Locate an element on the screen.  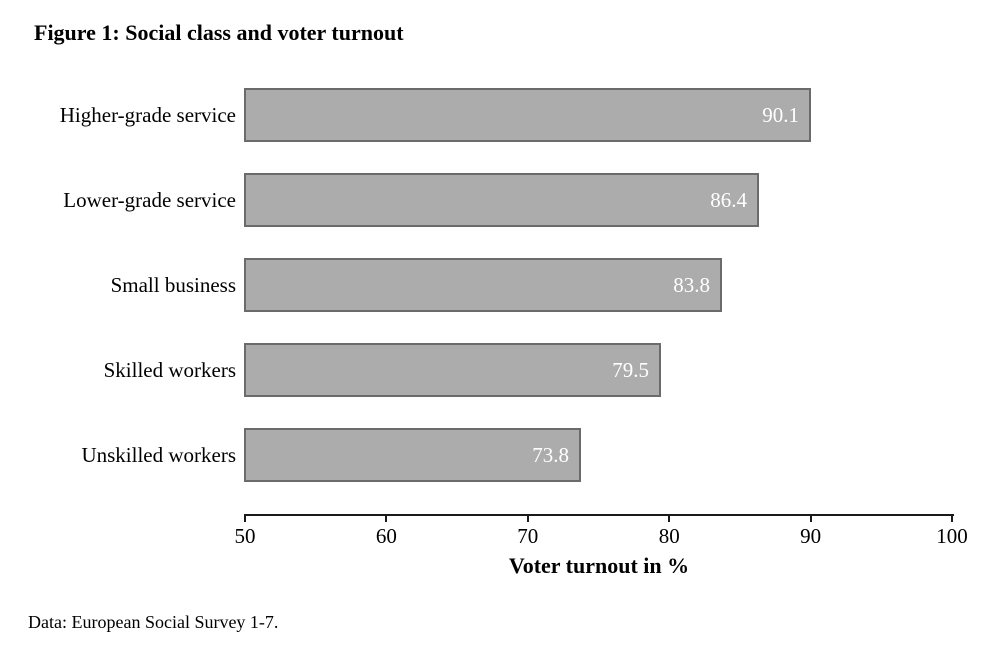
turnout-bar: 73.8 is located at coordinates (412, 455).